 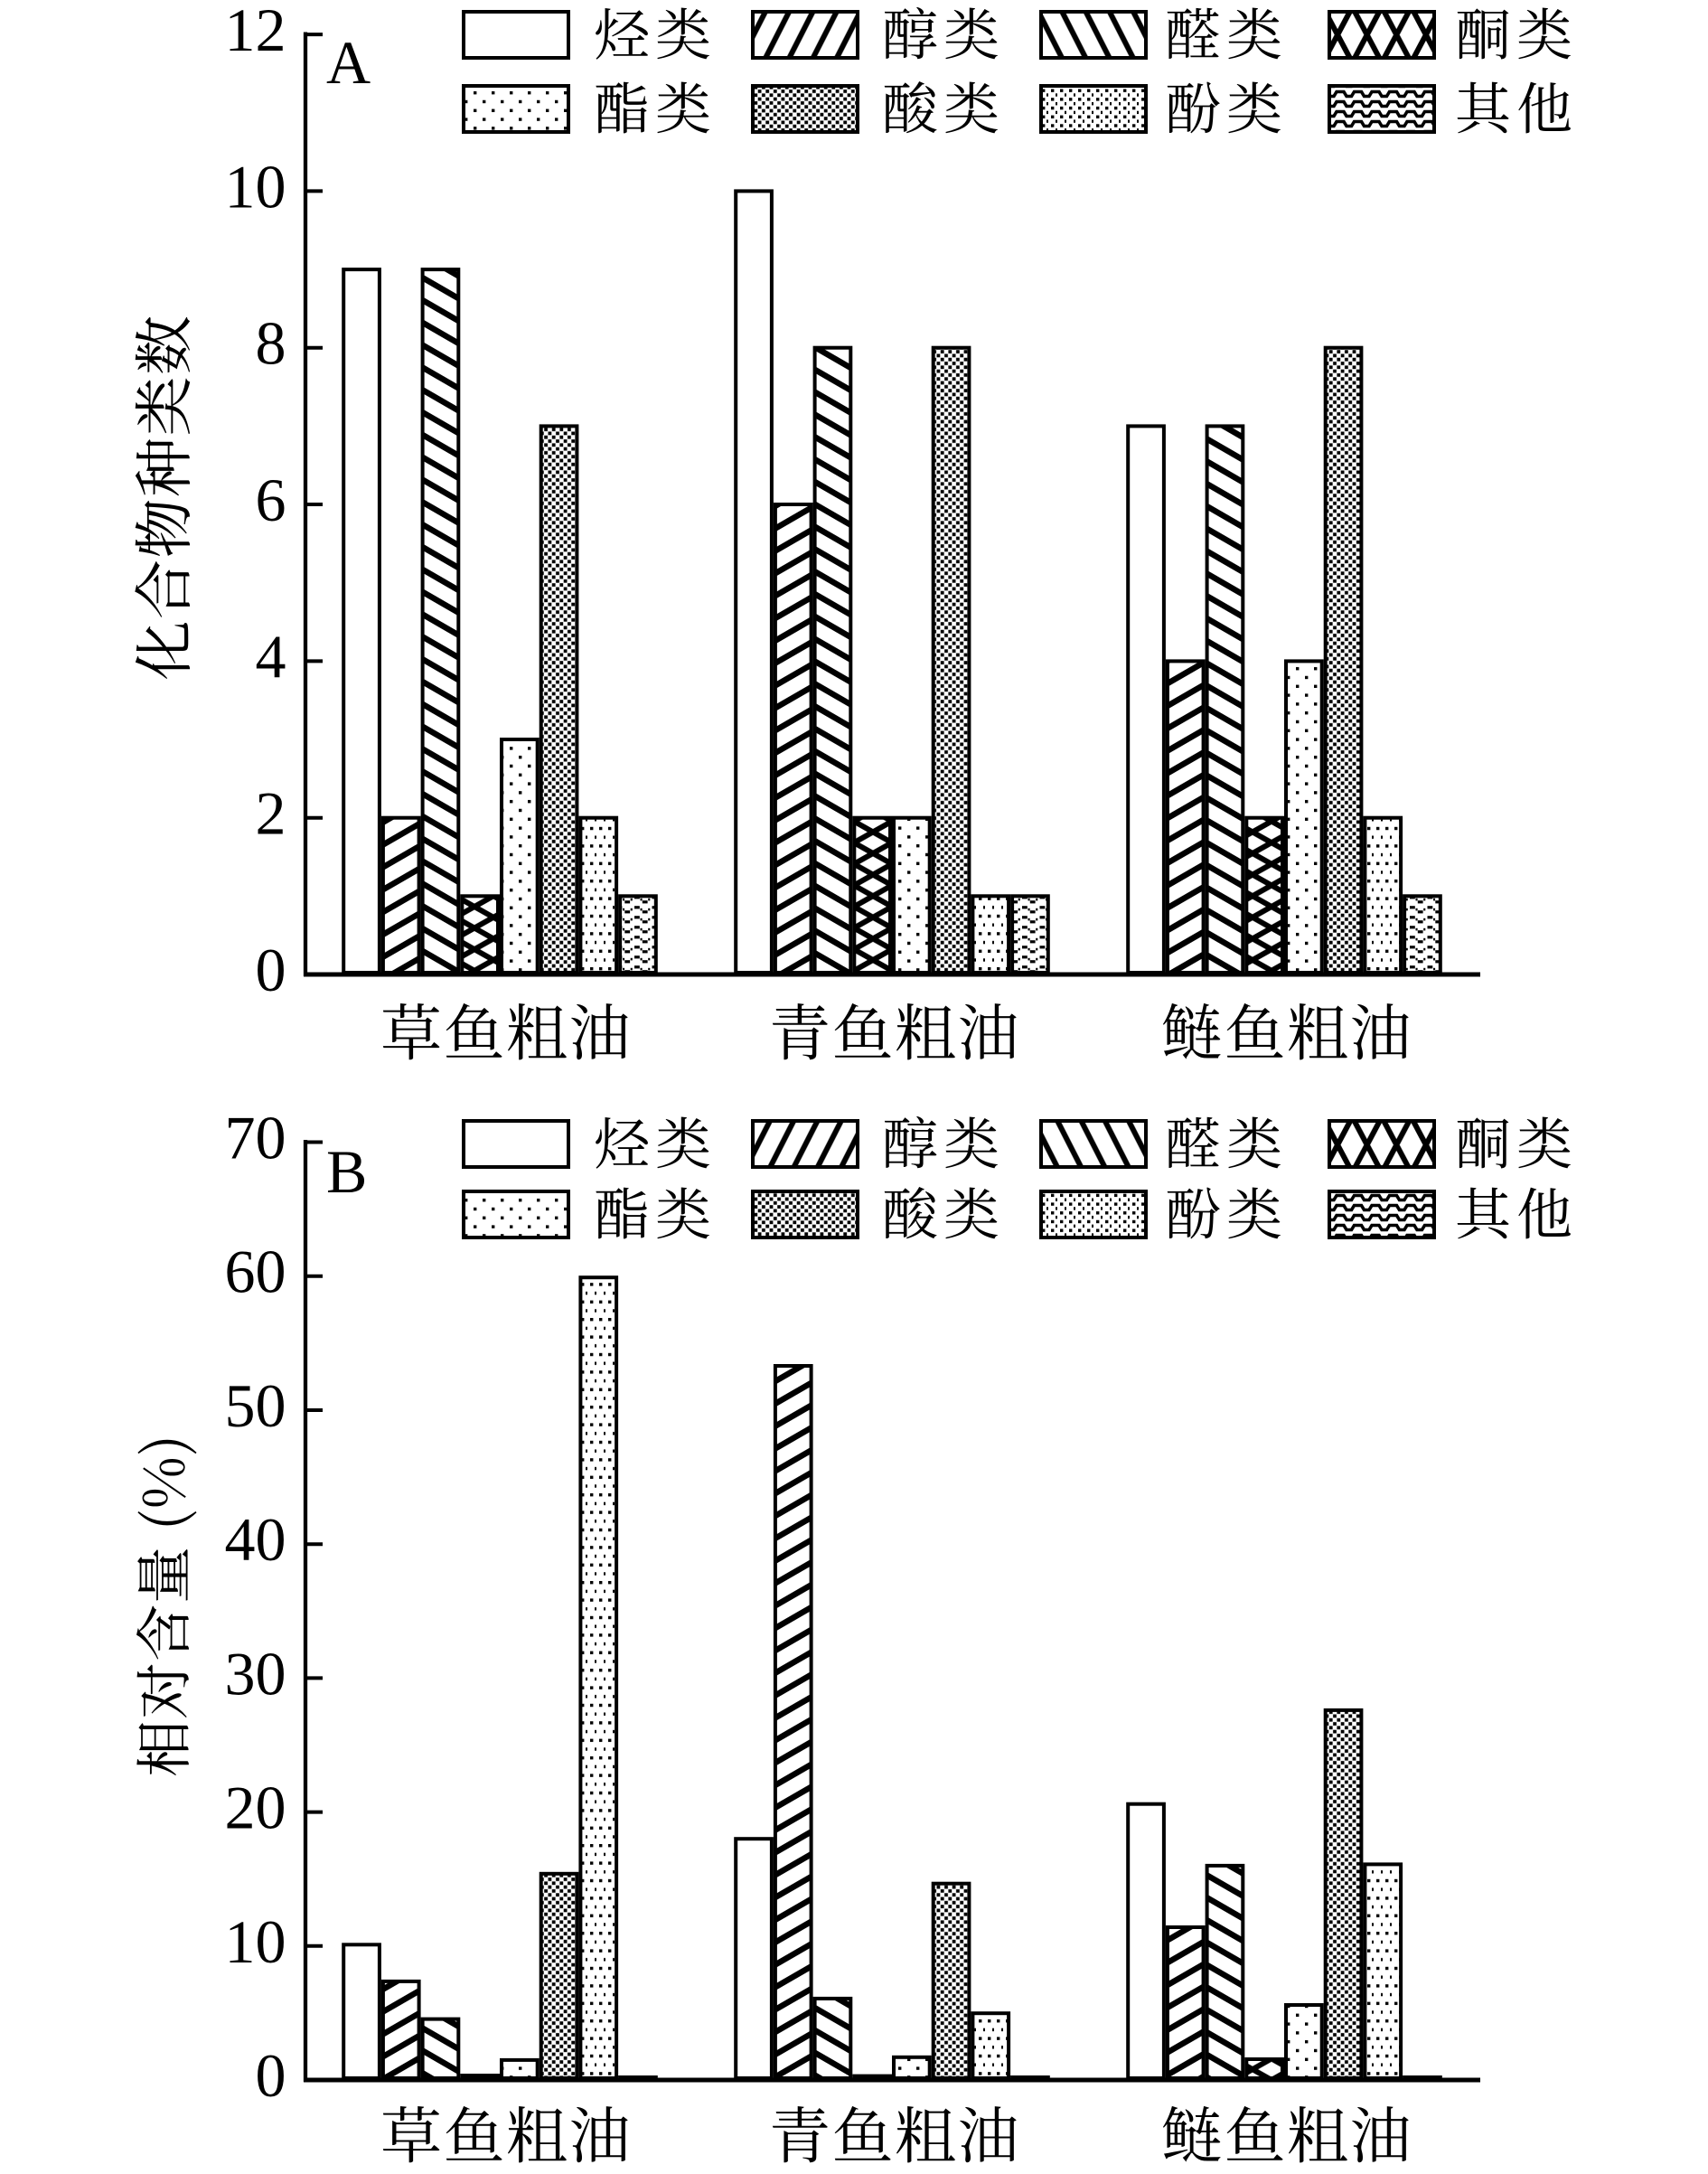 What do you see at coordinates (271, 657) in the screenshot?
I see `svg-text: 4` at bounding box center [271, 657].